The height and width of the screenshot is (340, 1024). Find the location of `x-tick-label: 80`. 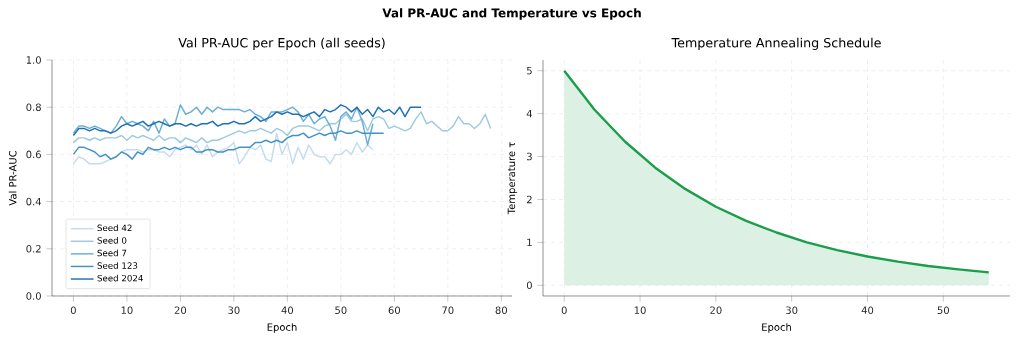

x-tick-label: 80 is located at coordinates (501, 310).